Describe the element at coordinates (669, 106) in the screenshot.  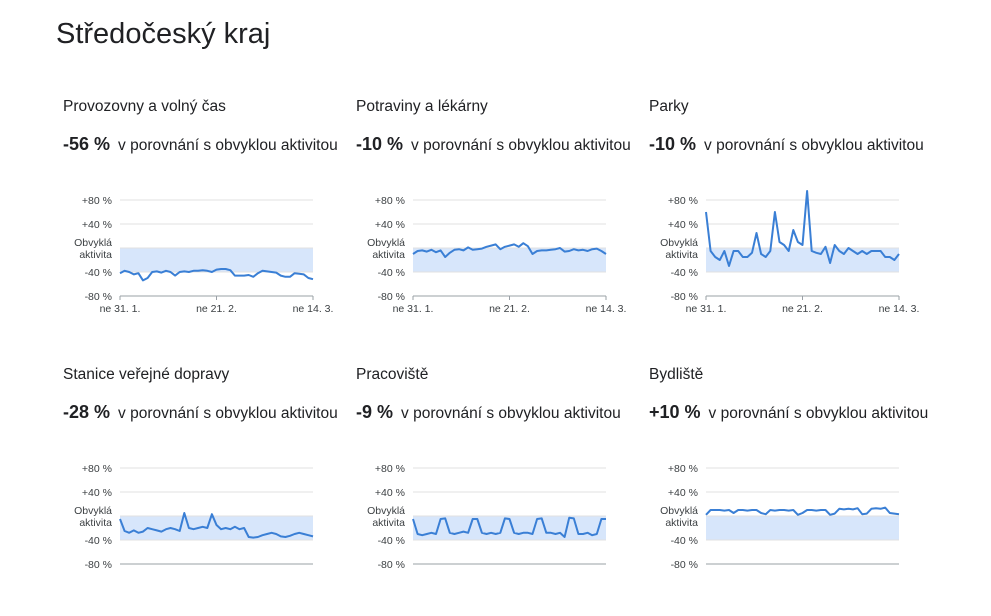
I see `panel-title: Parky` at that location.